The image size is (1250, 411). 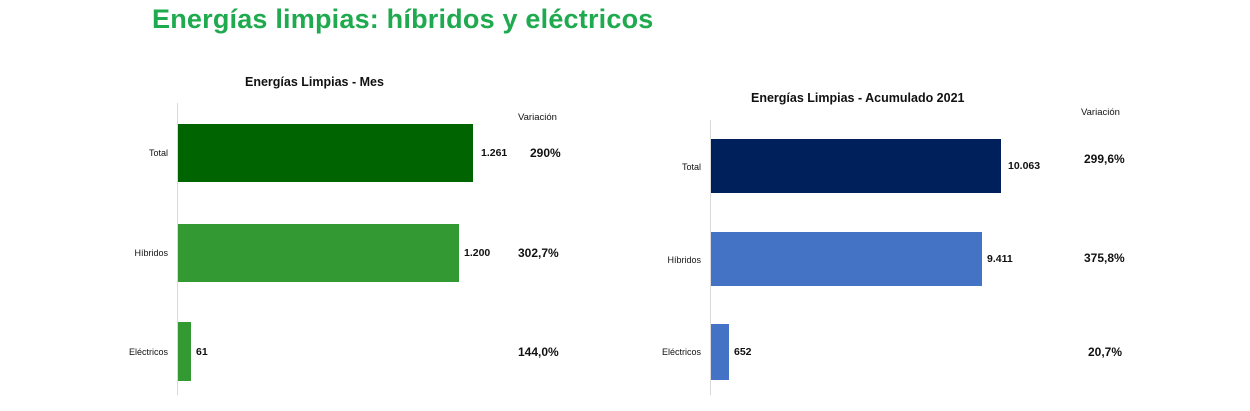 What do you see at coordinates (538, 352) in the screenshot?
I see `variation-value: 144,0%` at bounding box center [538, 352].